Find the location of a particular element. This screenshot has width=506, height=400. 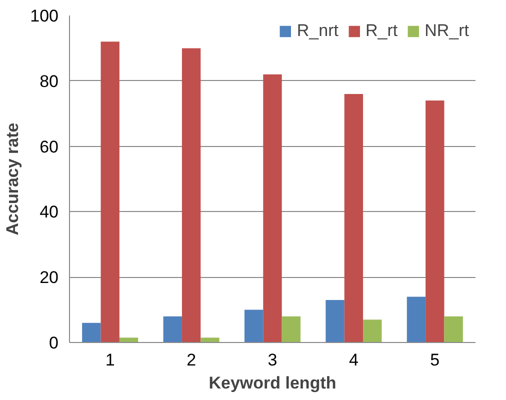

y-axis-title: Accuracy rate is located at coordinates (12, 179).